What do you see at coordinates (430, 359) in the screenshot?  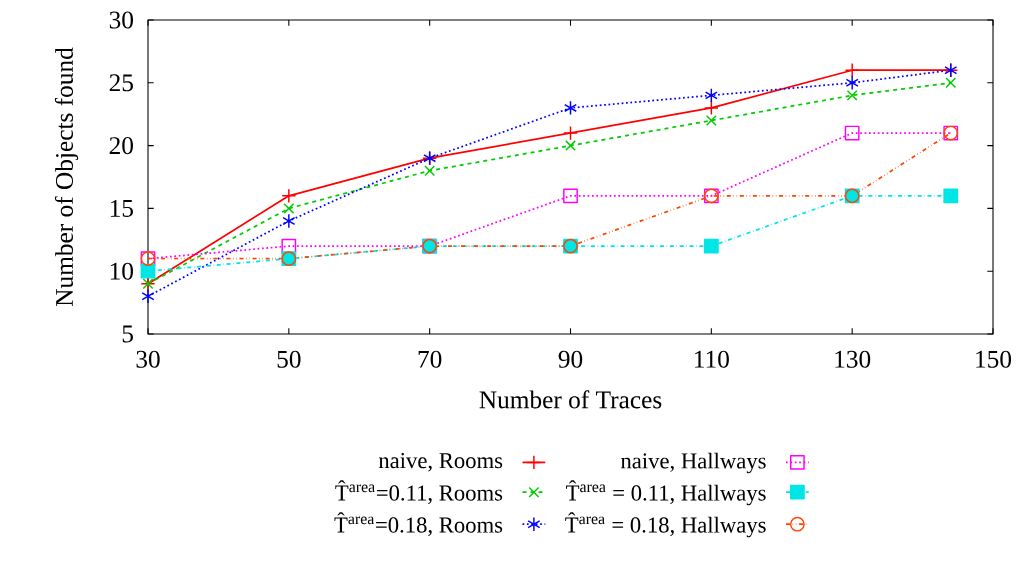 I see `x-tick-label: 70` at bounding box center [430, 359].